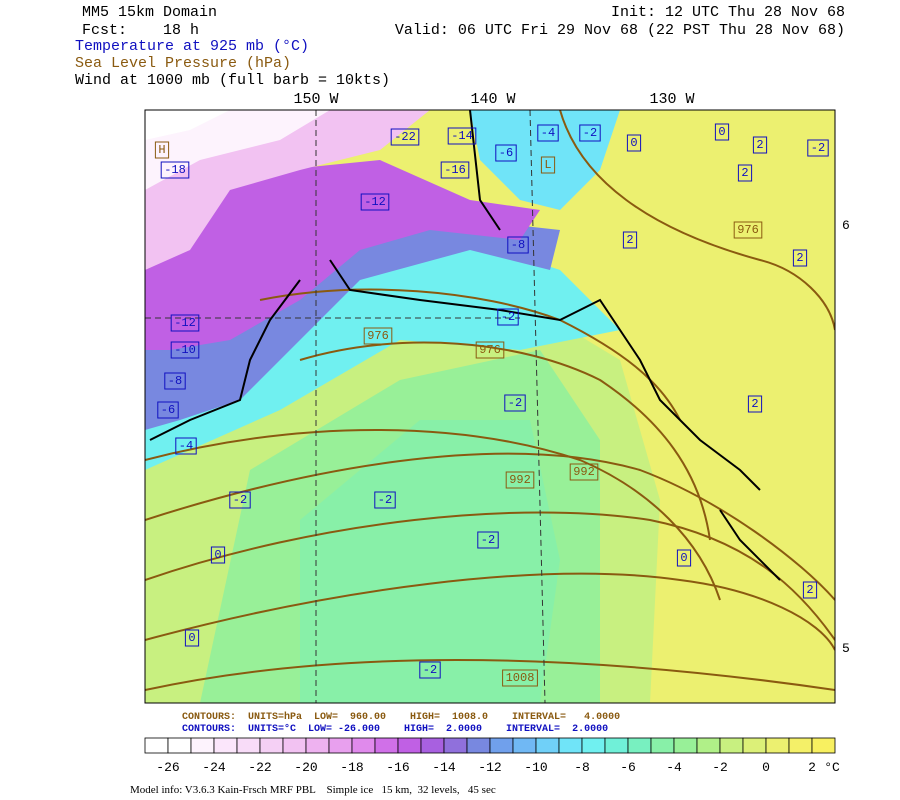  I want to click on legend-temperature: Temperature at 925 mb (°C), so click(192, 46).